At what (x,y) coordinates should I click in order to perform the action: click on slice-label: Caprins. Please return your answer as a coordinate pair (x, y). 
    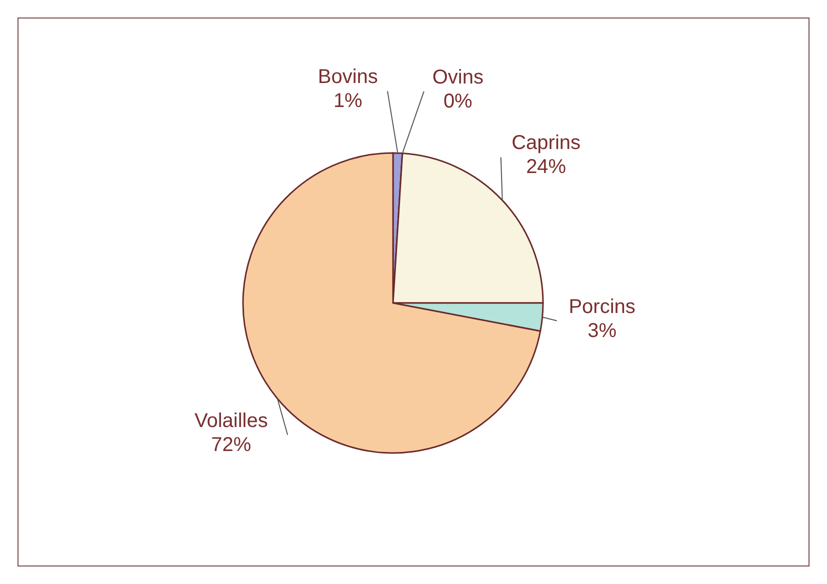
    Looking at the image, I should click on (546, 143).